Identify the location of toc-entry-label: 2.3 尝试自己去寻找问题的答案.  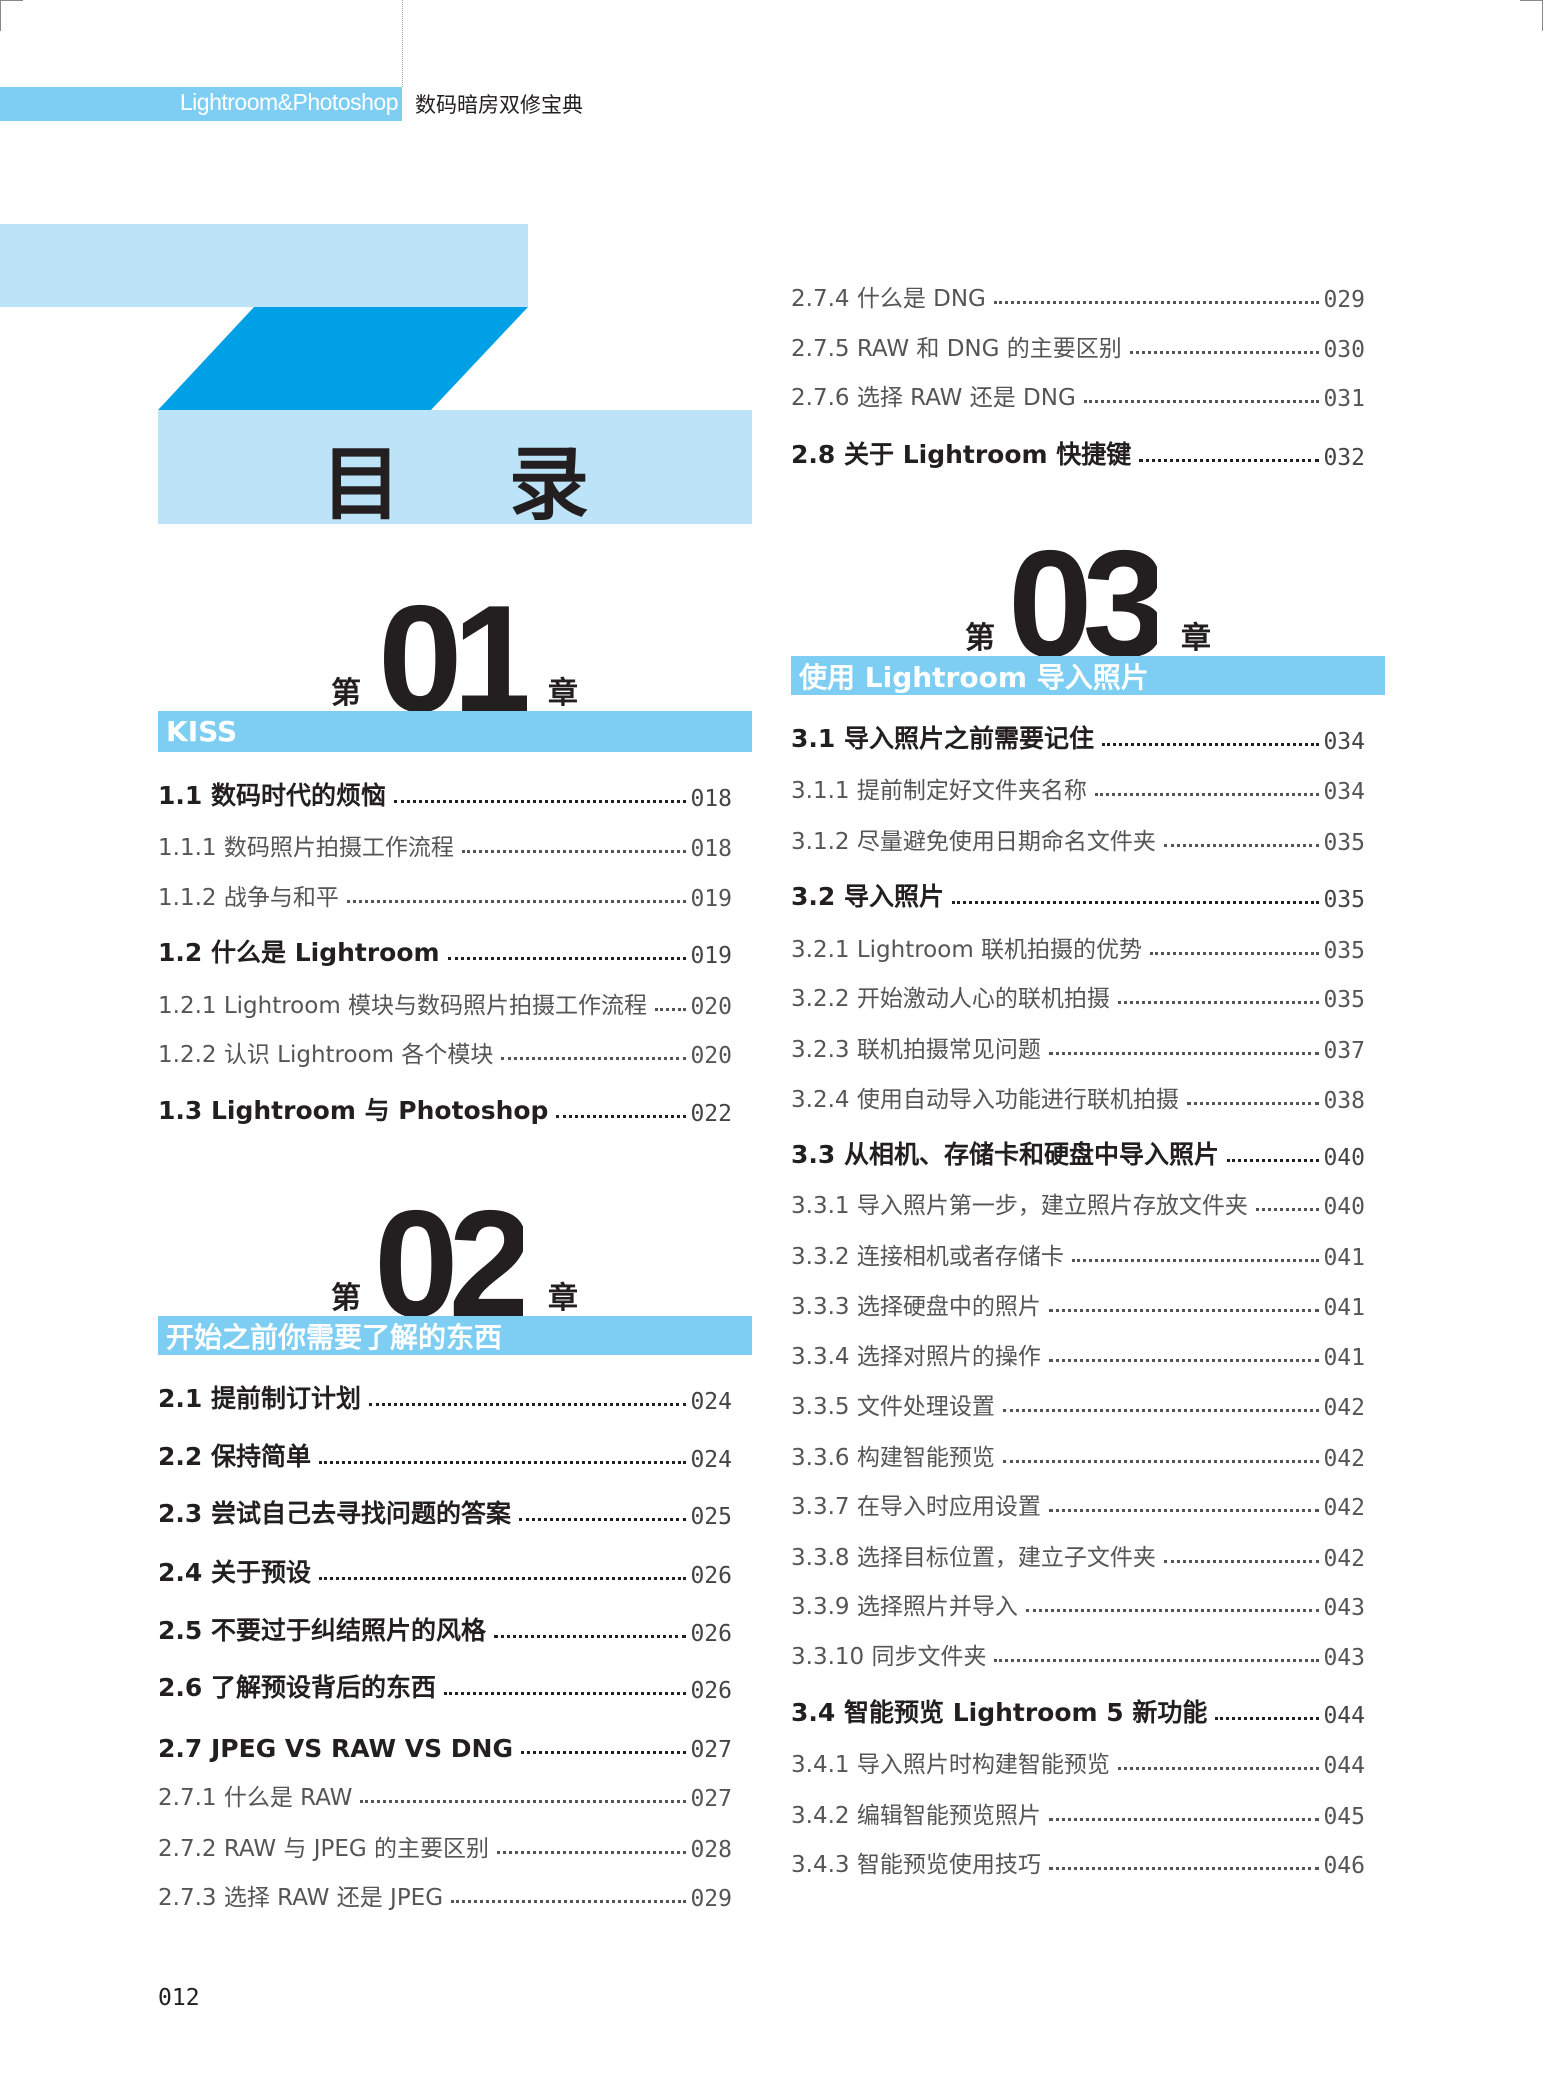
(334, 1513).